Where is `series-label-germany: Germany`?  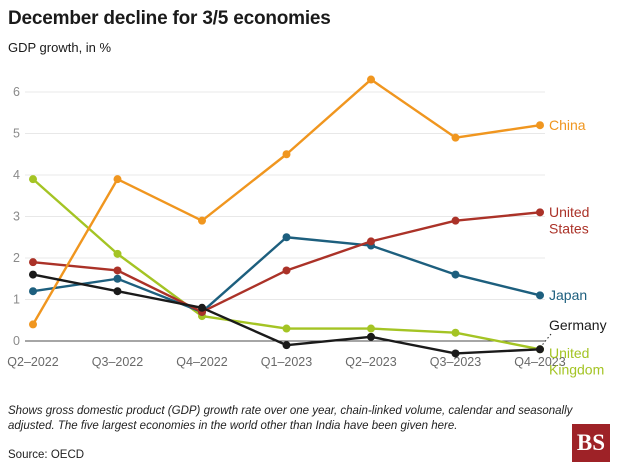 series-label-germany: Germany is located at coordinates (578, 325).